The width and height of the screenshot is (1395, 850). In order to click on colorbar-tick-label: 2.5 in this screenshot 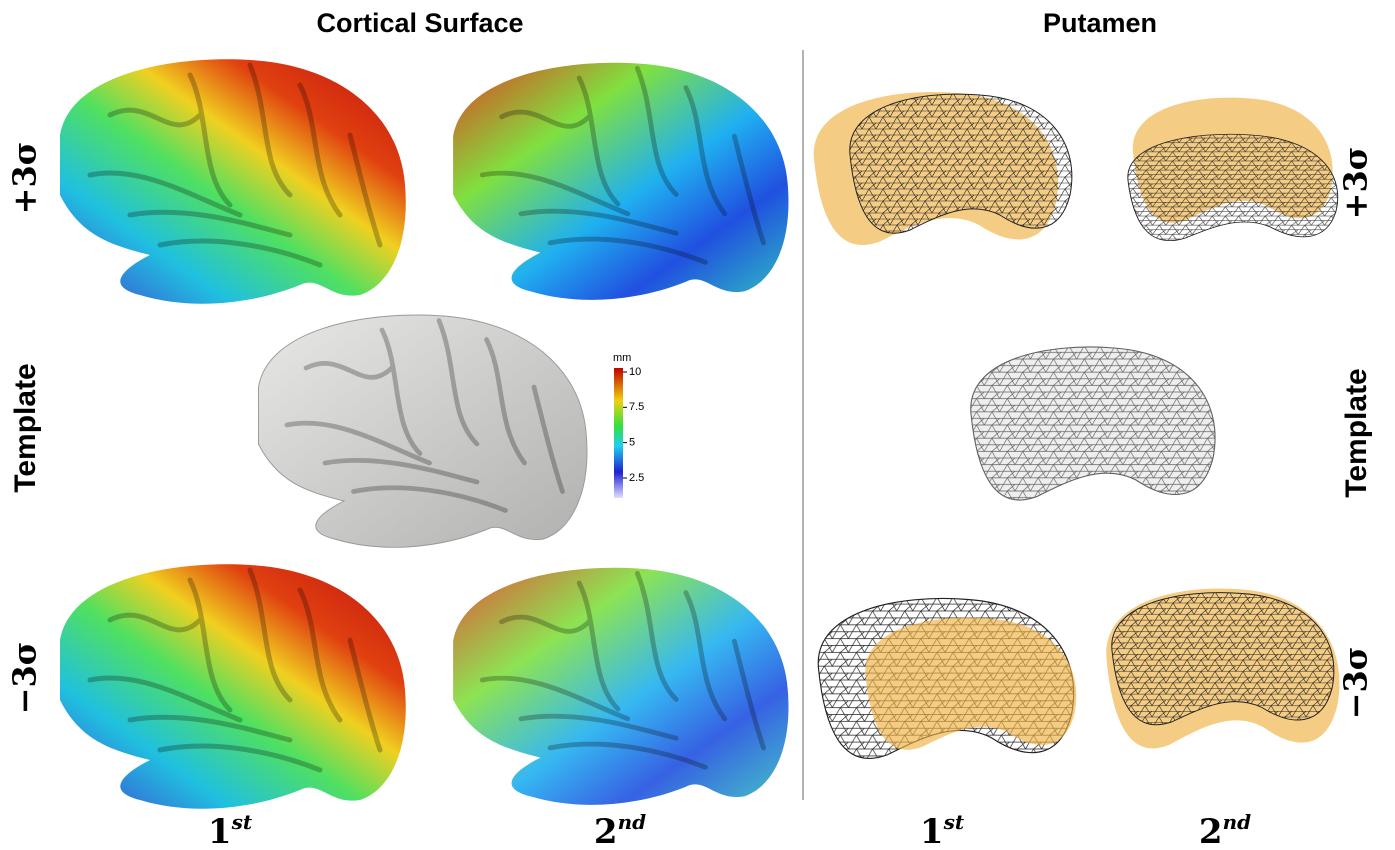, I will do `click(636, 478)`.